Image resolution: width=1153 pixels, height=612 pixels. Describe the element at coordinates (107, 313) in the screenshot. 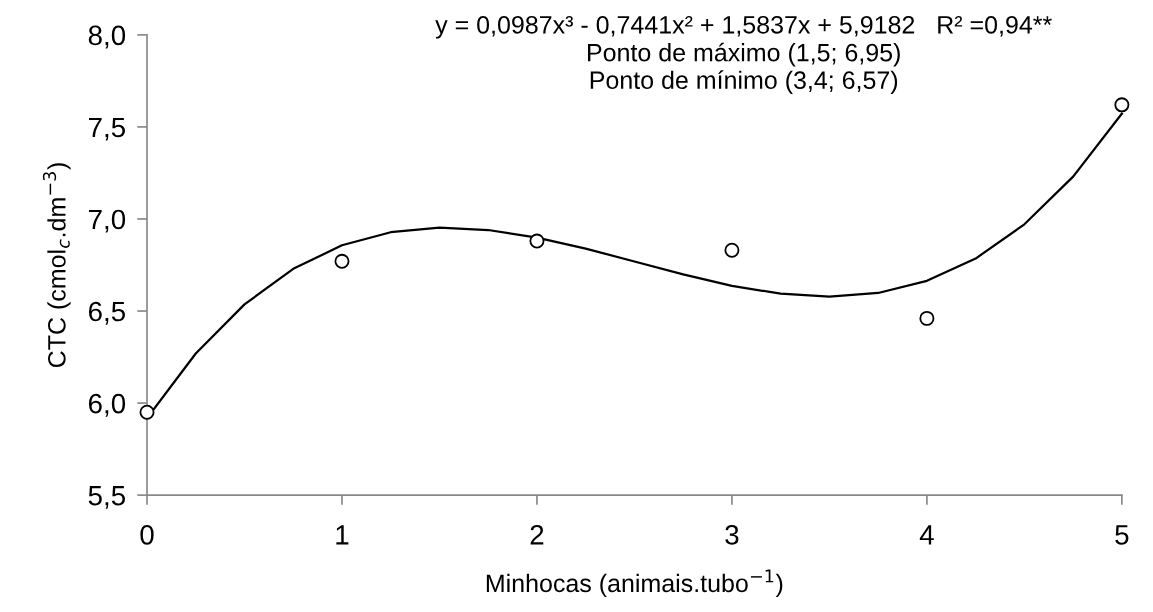

I see `y-tick-label: 6,5` at that location.